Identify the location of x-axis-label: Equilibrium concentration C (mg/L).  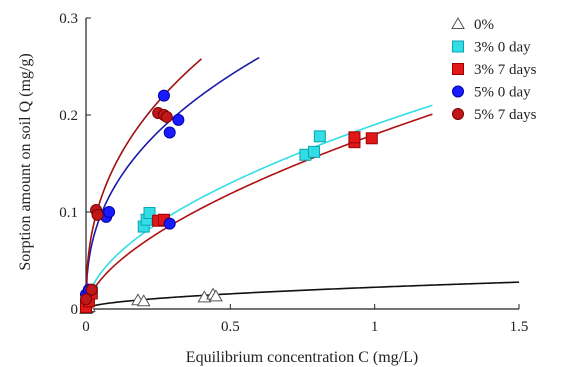
(302, 357).